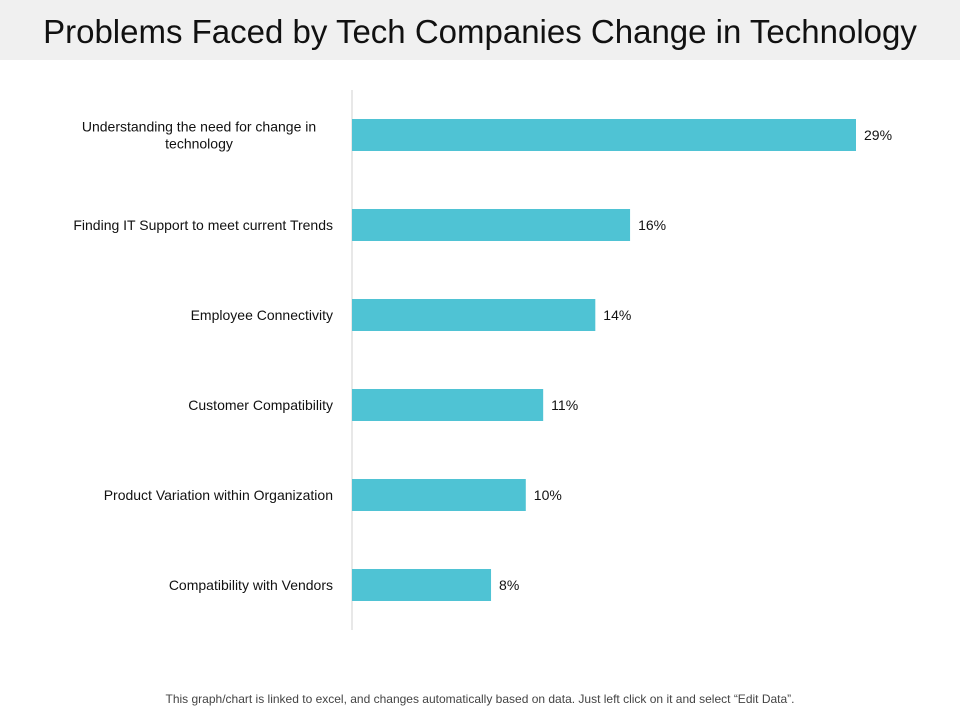 This screenshot has width=960, height=720. What do you see at coordinates (260, 405) in the screenshot?
I see `category-label-4: Customer Compatibility` at bounding box center [260, 405].